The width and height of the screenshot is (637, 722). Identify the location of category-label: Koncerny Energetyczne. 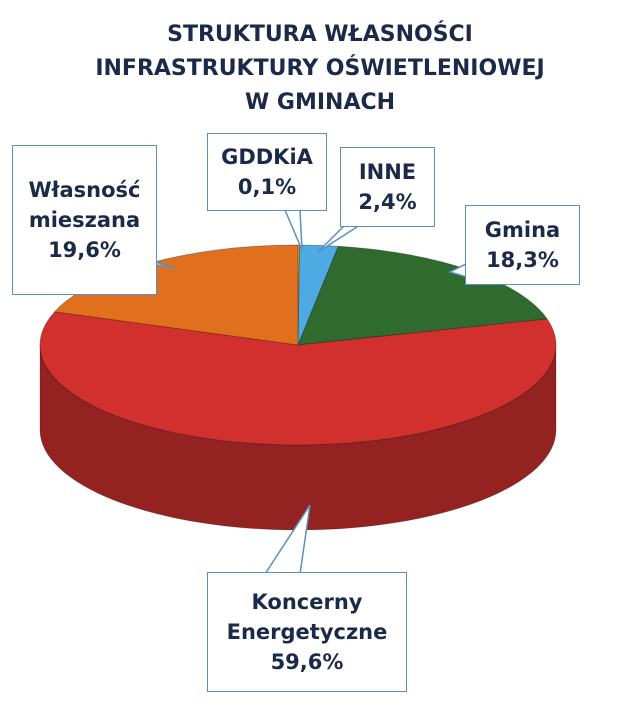
(307, 617).